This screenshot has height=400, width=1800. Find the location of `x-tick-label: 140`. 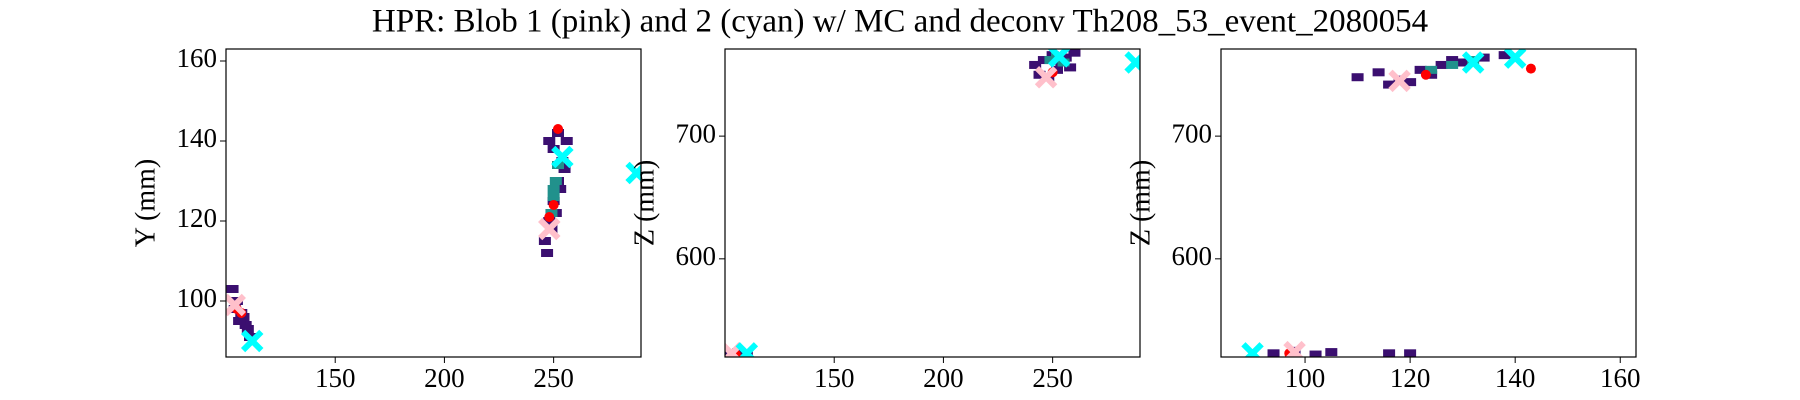

x-tick-label: 140 is located at coordinates (1515, 378).